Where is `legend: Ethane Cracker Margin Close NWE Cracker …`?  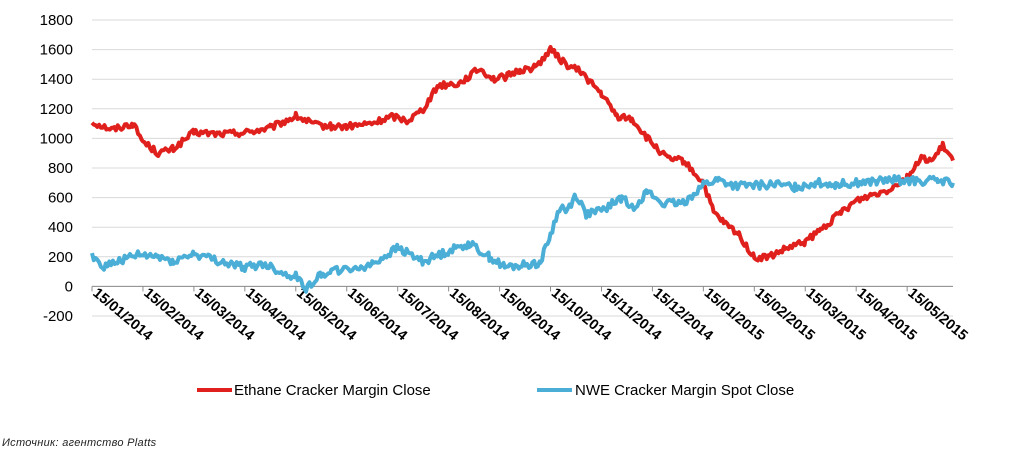 legend: Ethane Cracker Margin Close NWE Cracker … is located at coordinates (495, 390).